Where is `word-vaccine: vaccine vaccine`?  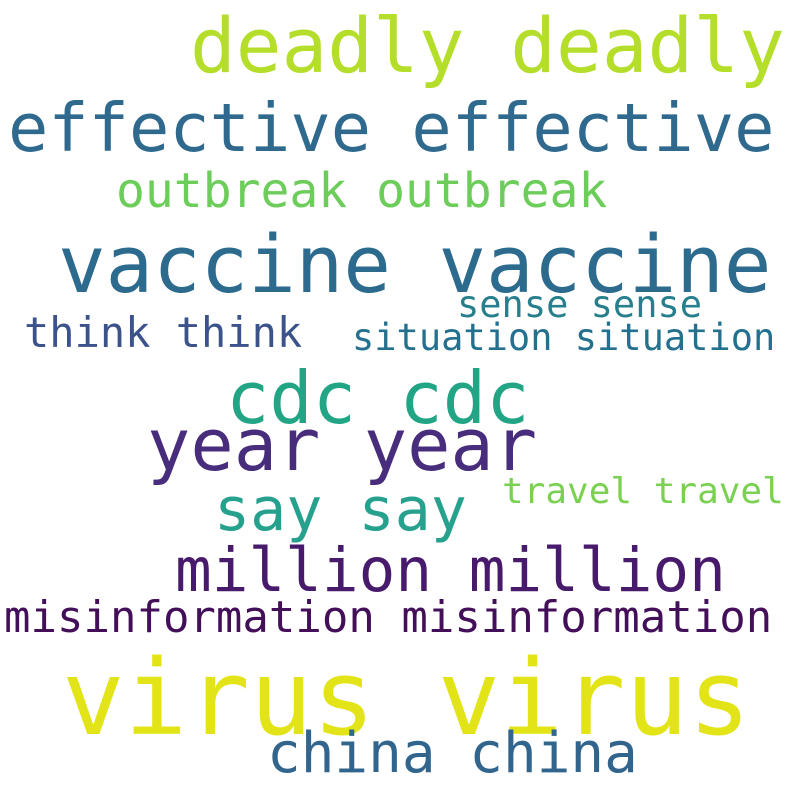
word-vaccine: vaccine vaccine is located at coordinates (415, 265).